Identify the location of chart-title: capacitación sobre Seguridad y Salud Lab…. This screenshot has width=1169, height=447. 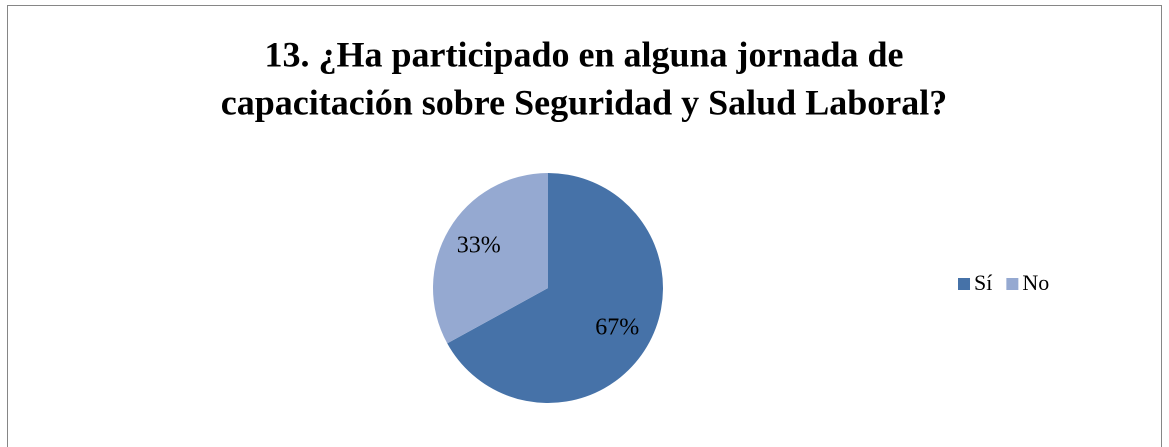
(584, 102).